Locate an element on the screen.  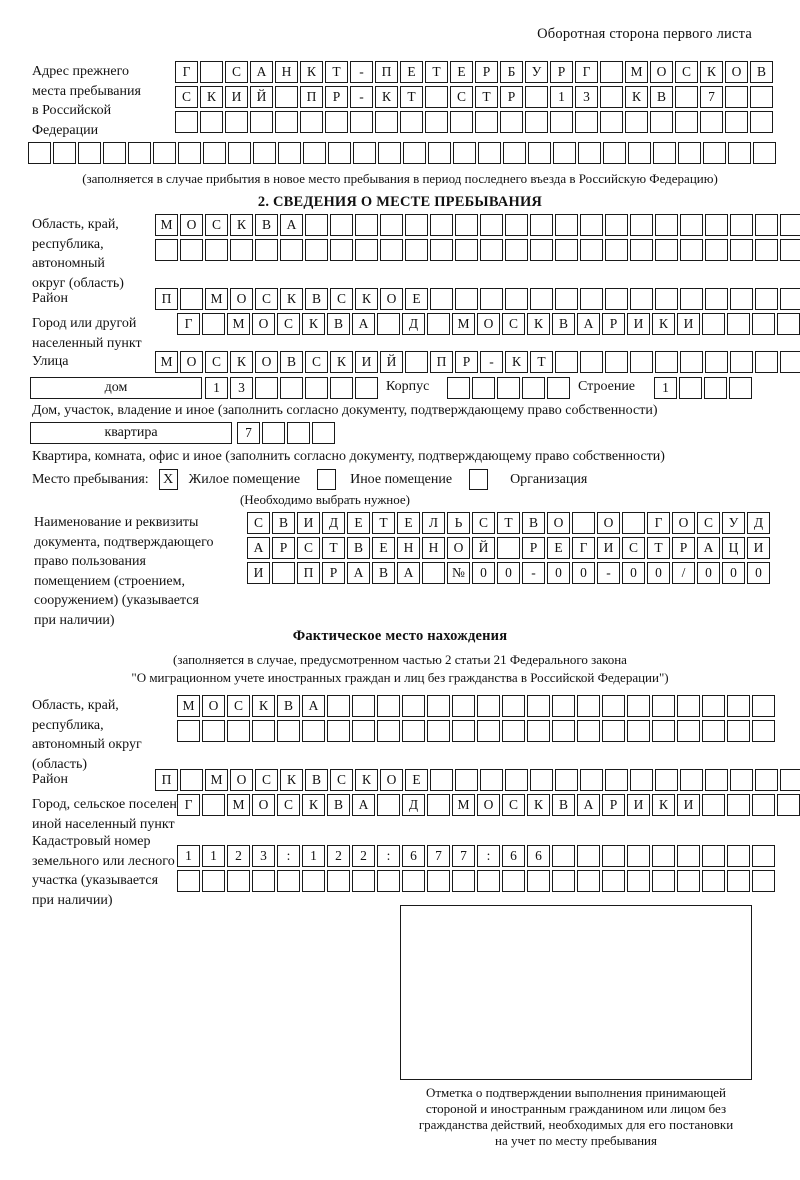
grid-cell: Й is located at coordinates (391, 362).